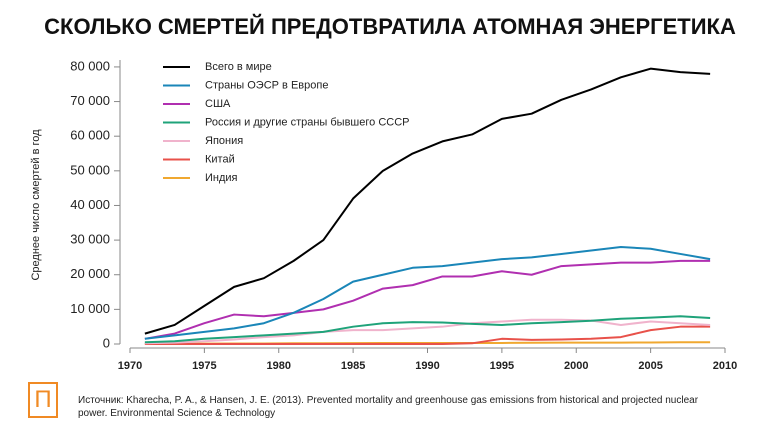 This screenshot has height=439, width=780. I want to click on y-tick-label: 0, so click(106, 342).